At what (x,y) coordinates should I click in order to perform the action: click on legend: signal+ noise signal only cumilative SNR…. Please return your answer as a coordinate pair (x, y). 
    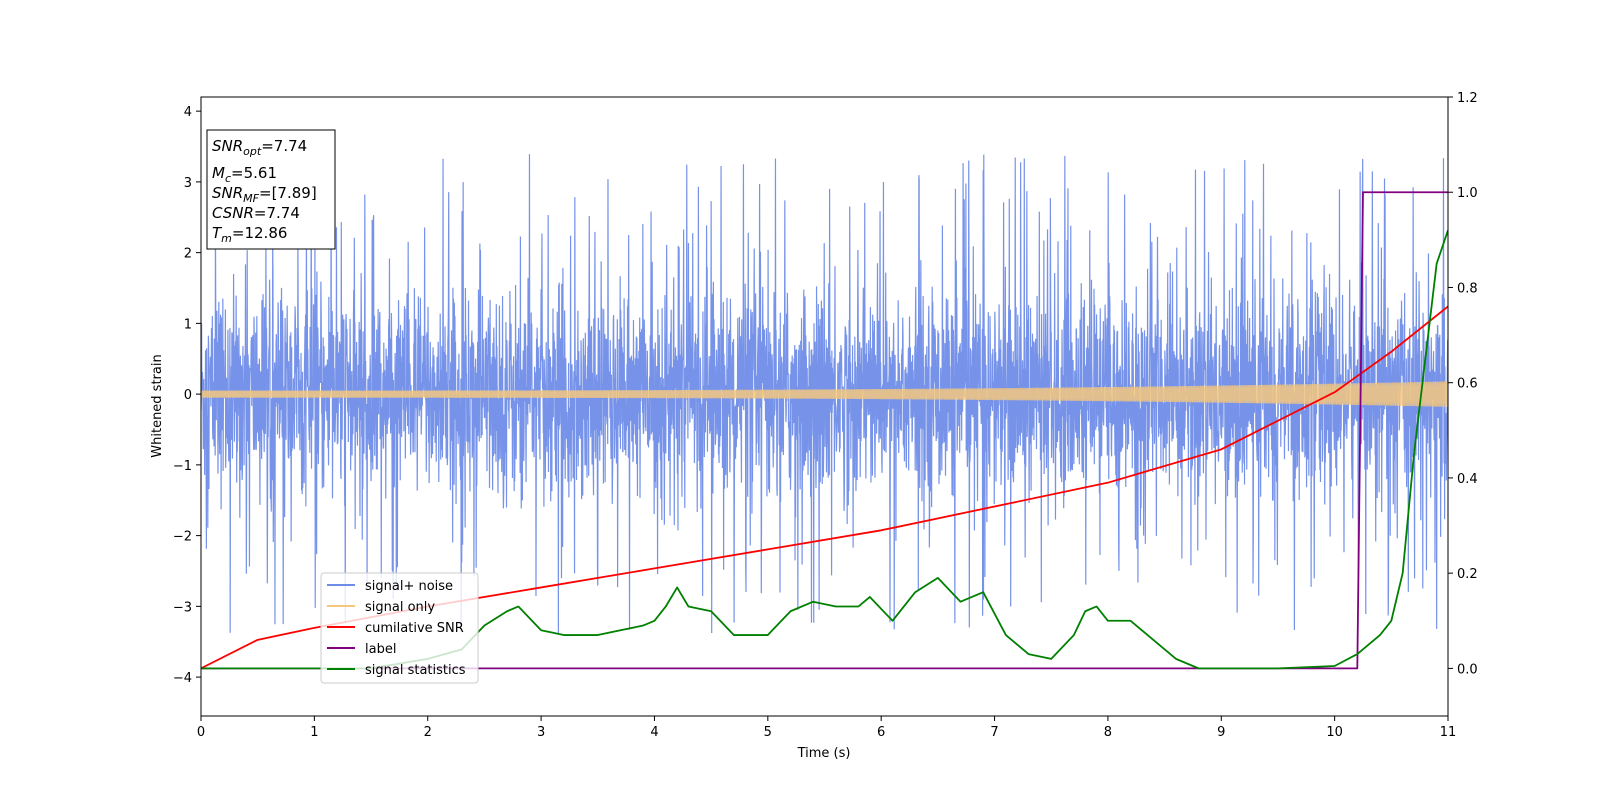
    Looking at the image, I should click on (399, 628).